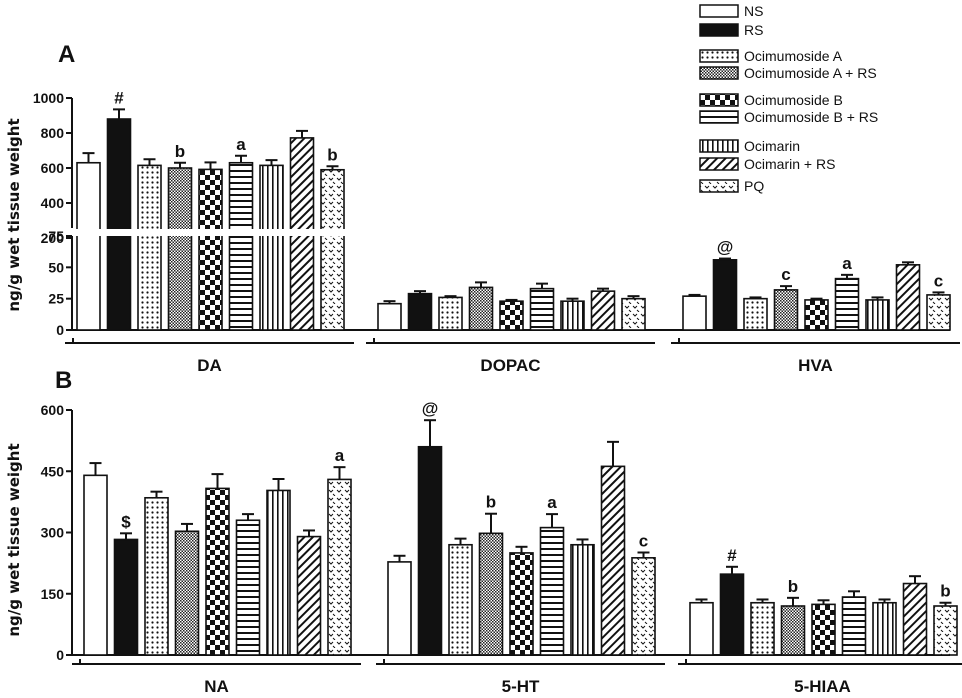  I want to click on bar-da-ns, so click(88, 246).